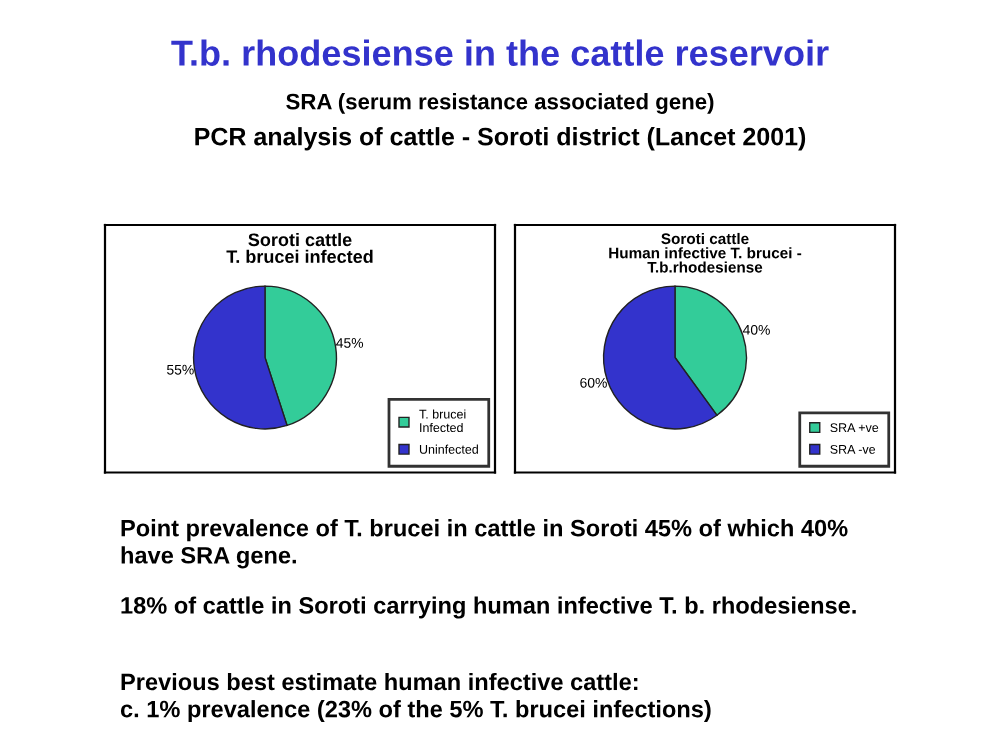 The width and height of the screenshot is (1000, 750). What do you see at coordinates (415, 697) in the screenshot?
I see `text: Previous best estimate human infective cattle: c. 1% prevalence (23% of the 5% T. brucei infections)` at bounding box center [415, 697].